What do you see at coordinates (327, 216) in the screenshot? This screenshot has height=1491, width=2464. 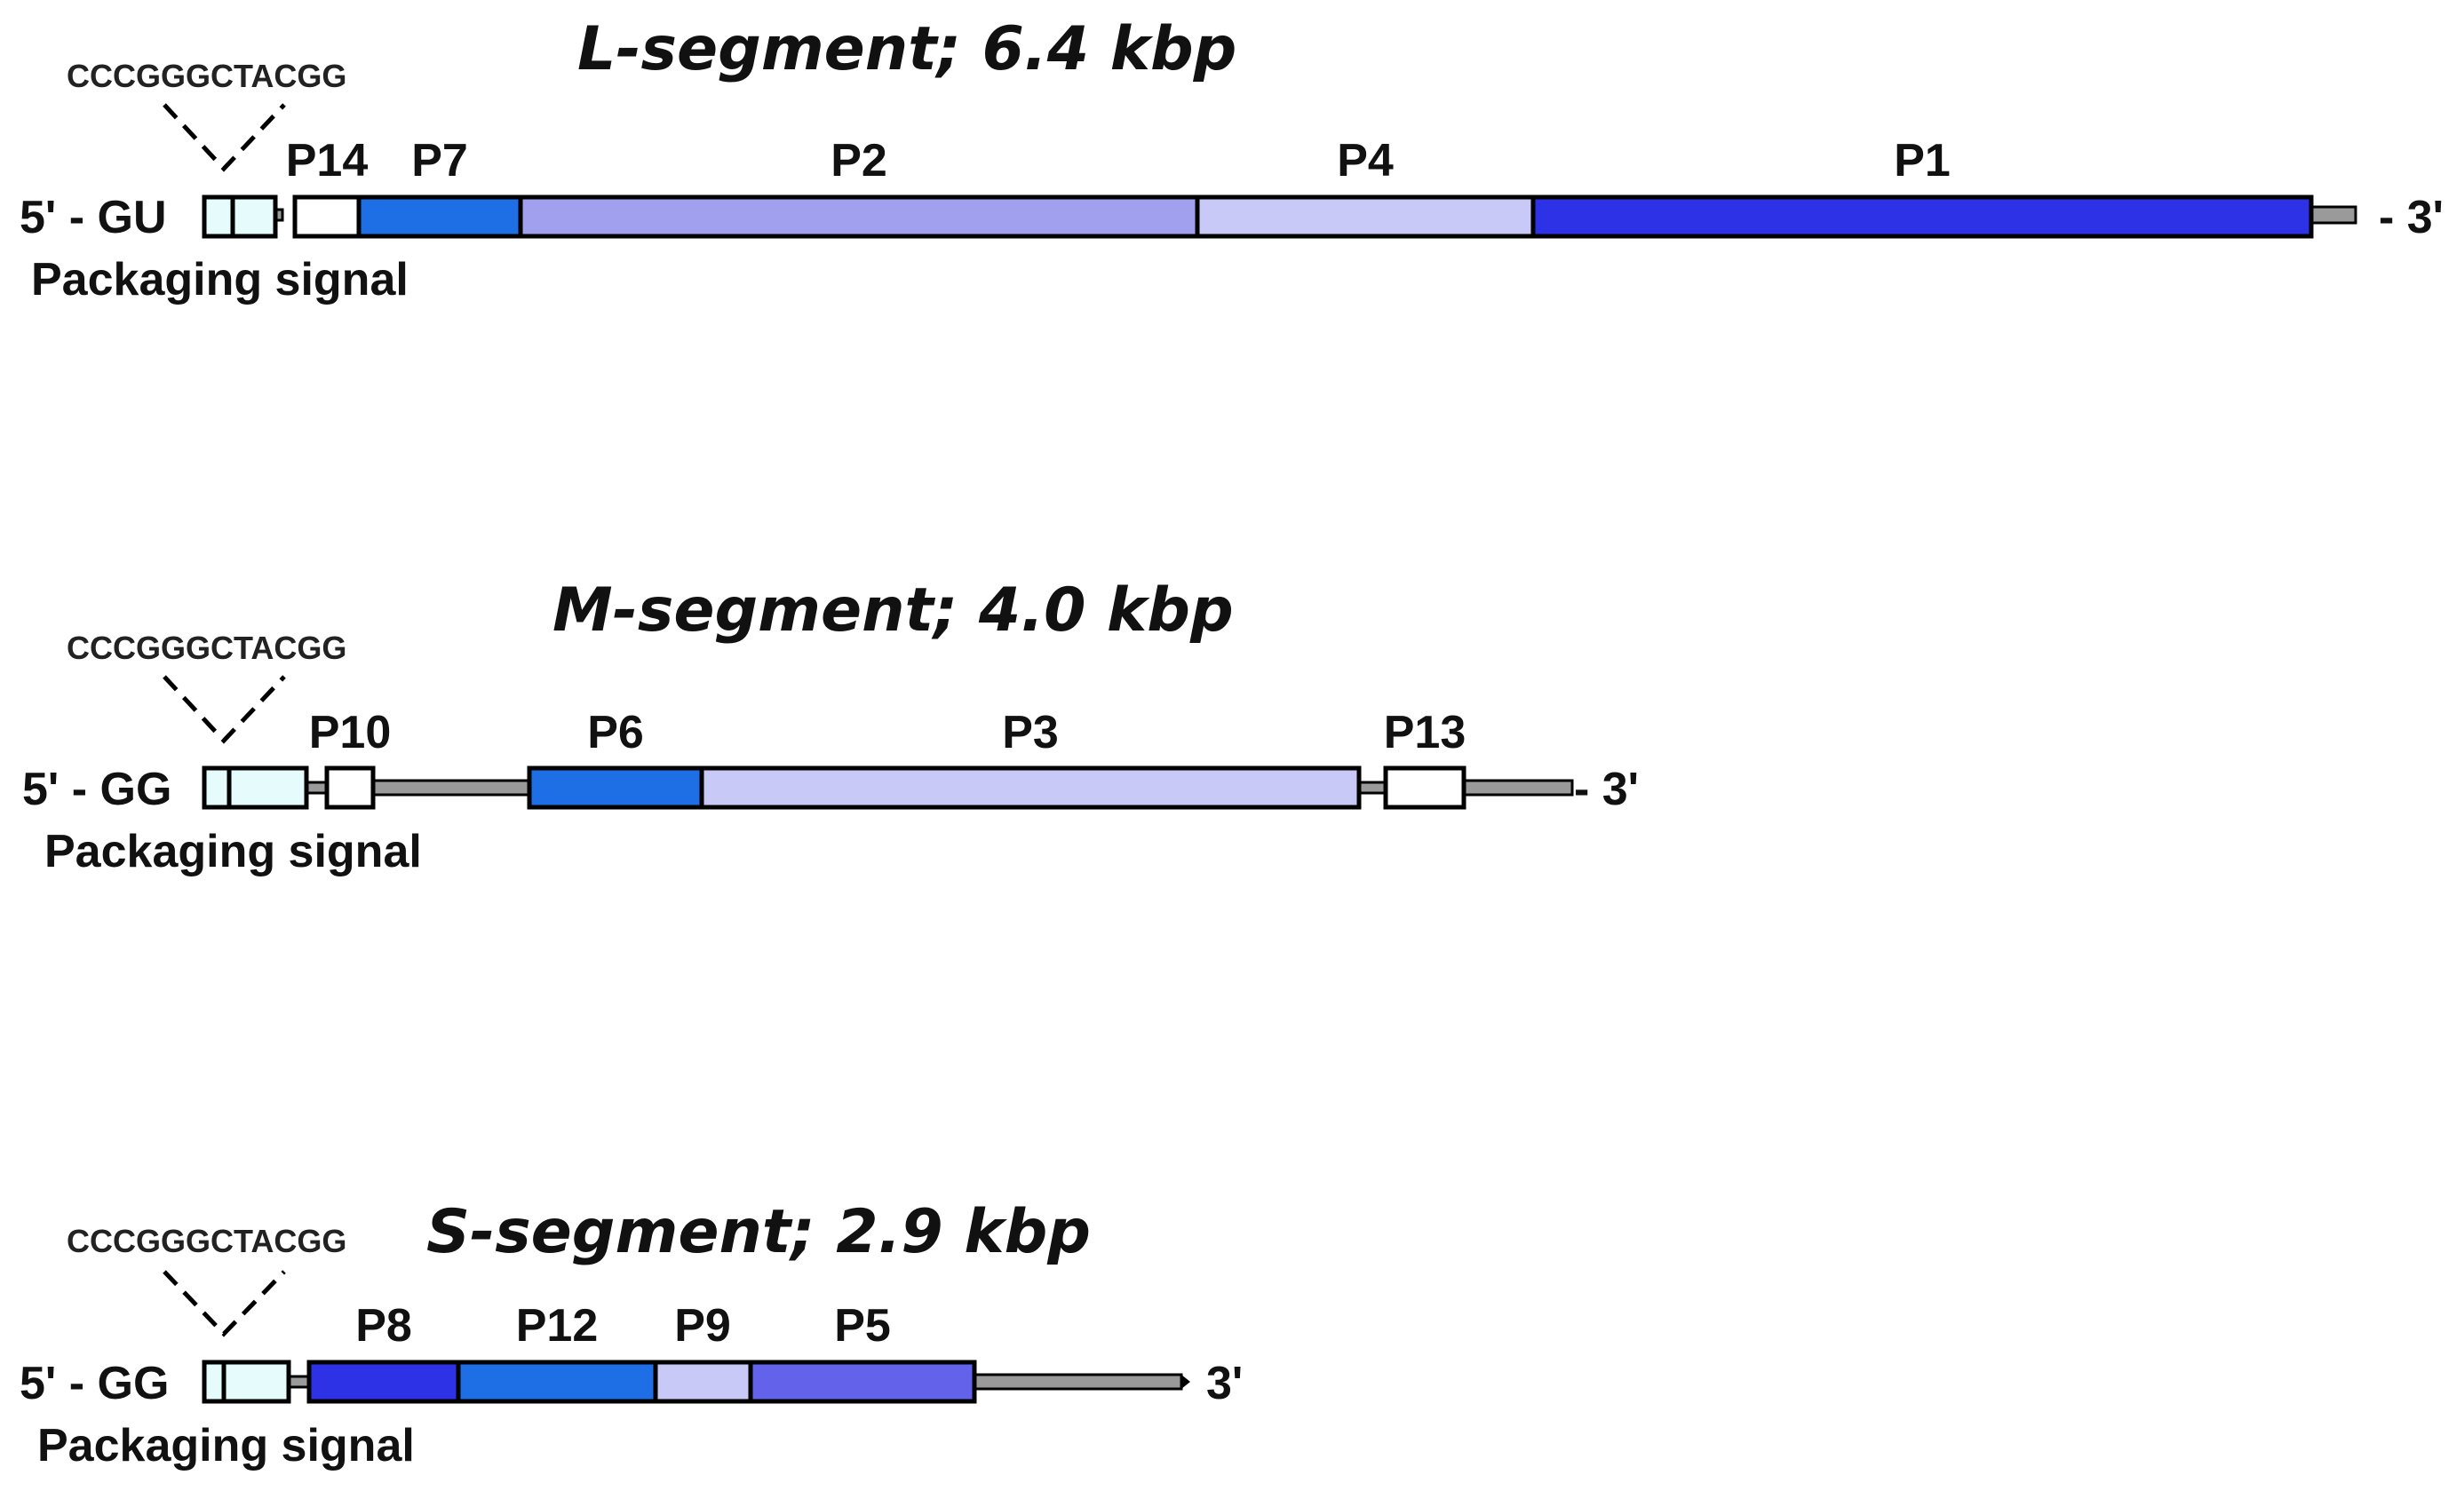 I see `gene-box-p14` at bounding box center [327, 216].